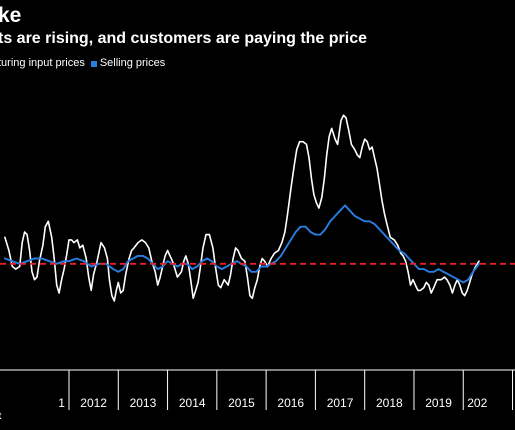 This screenshot has height=430, width=515. Describe the element at coordinates (93, 63) in the screenshot. I see `legend-swatch-selling-prices` at that location.